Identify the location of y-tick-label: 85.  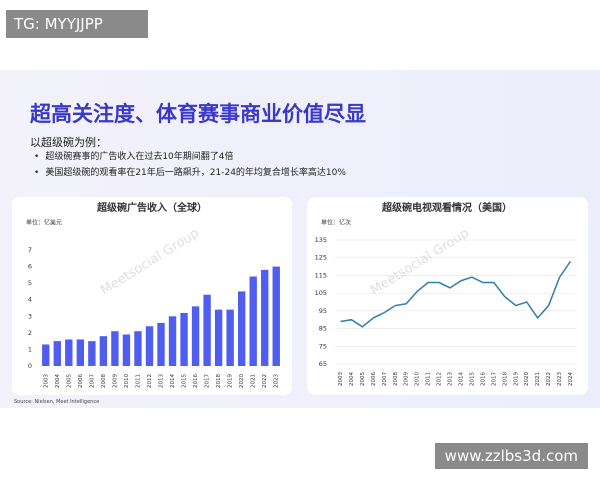
(323, 329).